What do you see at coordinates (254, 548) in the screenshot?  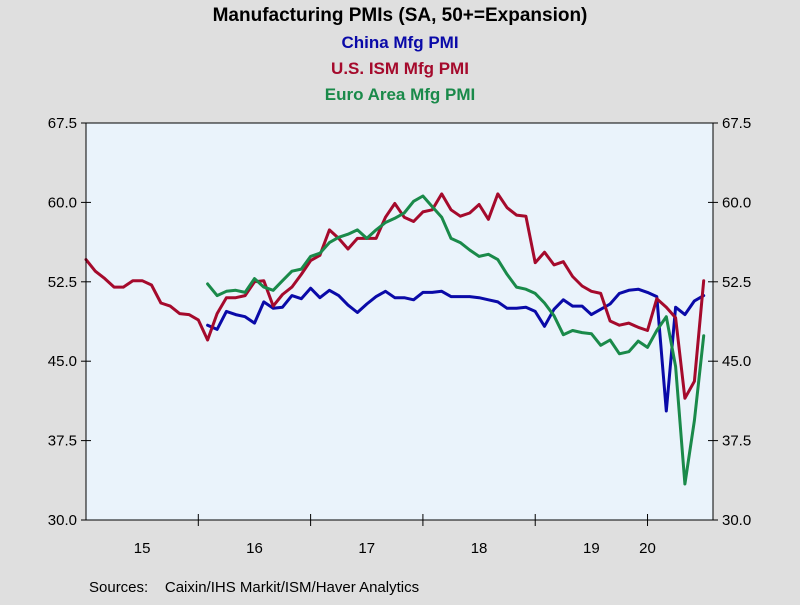 I see `x-tick-label: 16` at bounding box center [254, 548].